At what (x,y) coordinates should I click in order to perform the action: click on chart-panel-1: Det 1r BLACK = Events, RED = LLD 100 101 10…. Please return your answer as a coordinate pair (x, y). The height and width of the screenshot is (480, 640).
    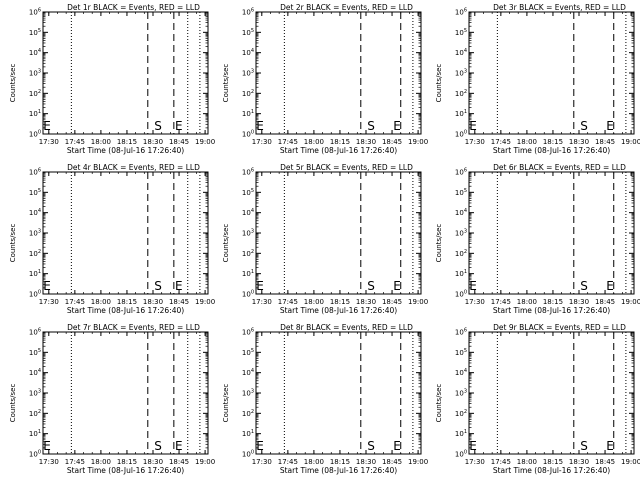
    Looking at the image, I should click on (112, 79).